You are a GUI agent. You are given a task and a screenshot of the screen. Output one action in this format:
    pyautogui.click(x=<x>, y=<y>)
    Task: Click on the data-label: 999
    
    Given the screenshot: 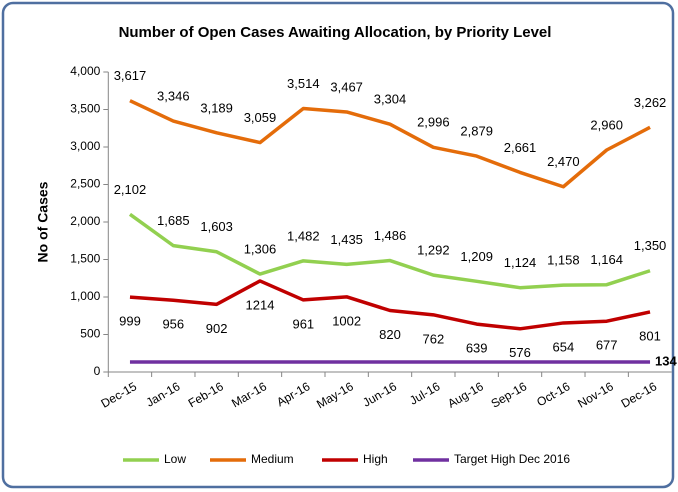 What is the action you would take?
    pyautogui.click(x=130, y=321)
    